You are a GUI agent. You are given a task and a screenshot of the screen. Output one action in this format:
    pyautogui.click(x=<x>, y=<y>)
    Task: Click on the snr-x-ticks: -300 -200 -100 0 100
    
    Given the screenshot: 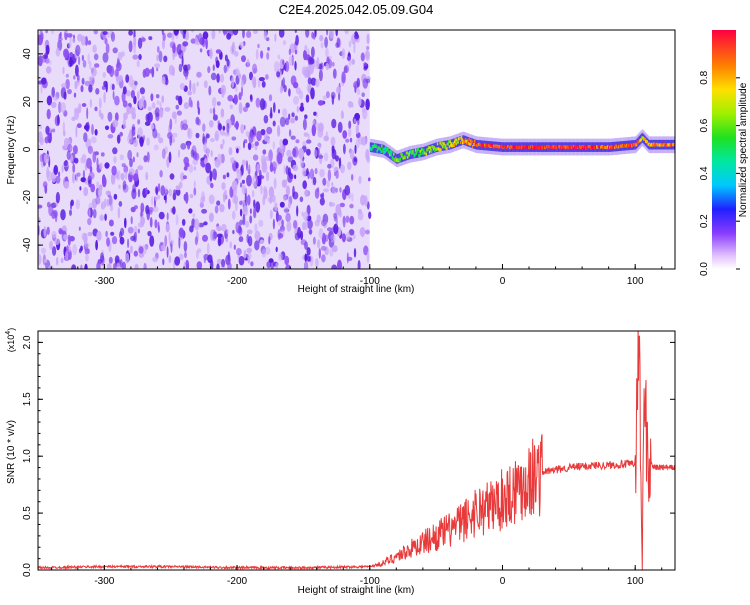 What is the action you would take?
    pyautogui.click(x=356, y=576)
    